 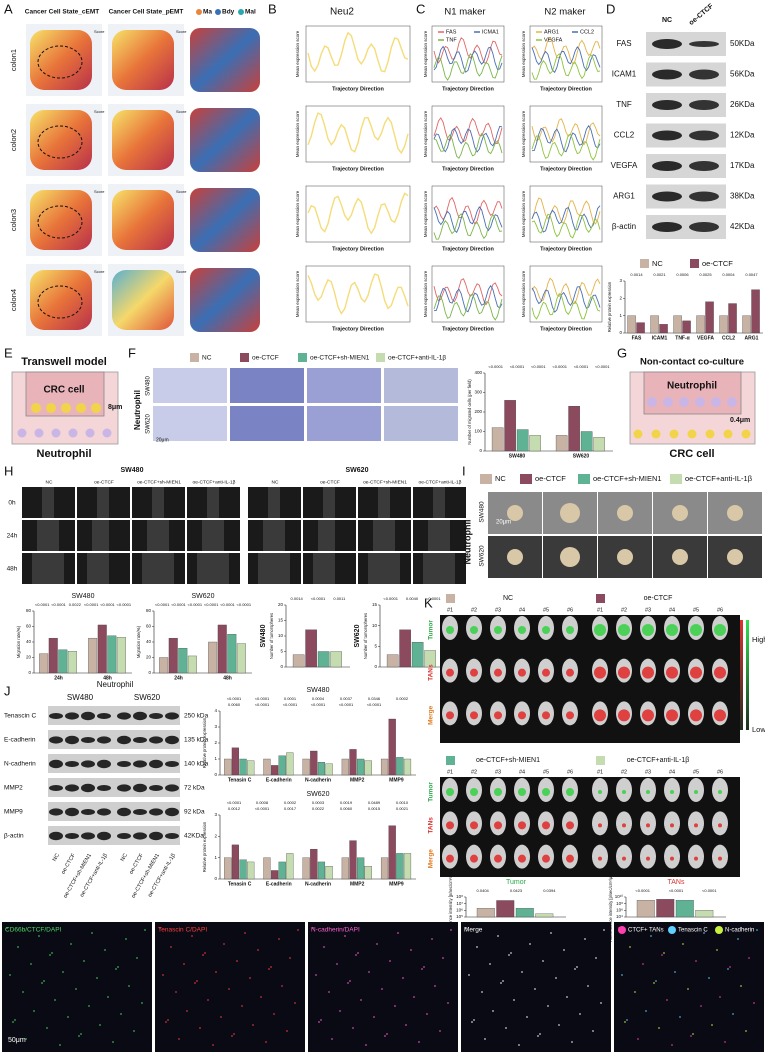 What do you see at coordinates (12, 503) in the screenshot?
I see `row-label: 0h` at bounding box center [12, 503].